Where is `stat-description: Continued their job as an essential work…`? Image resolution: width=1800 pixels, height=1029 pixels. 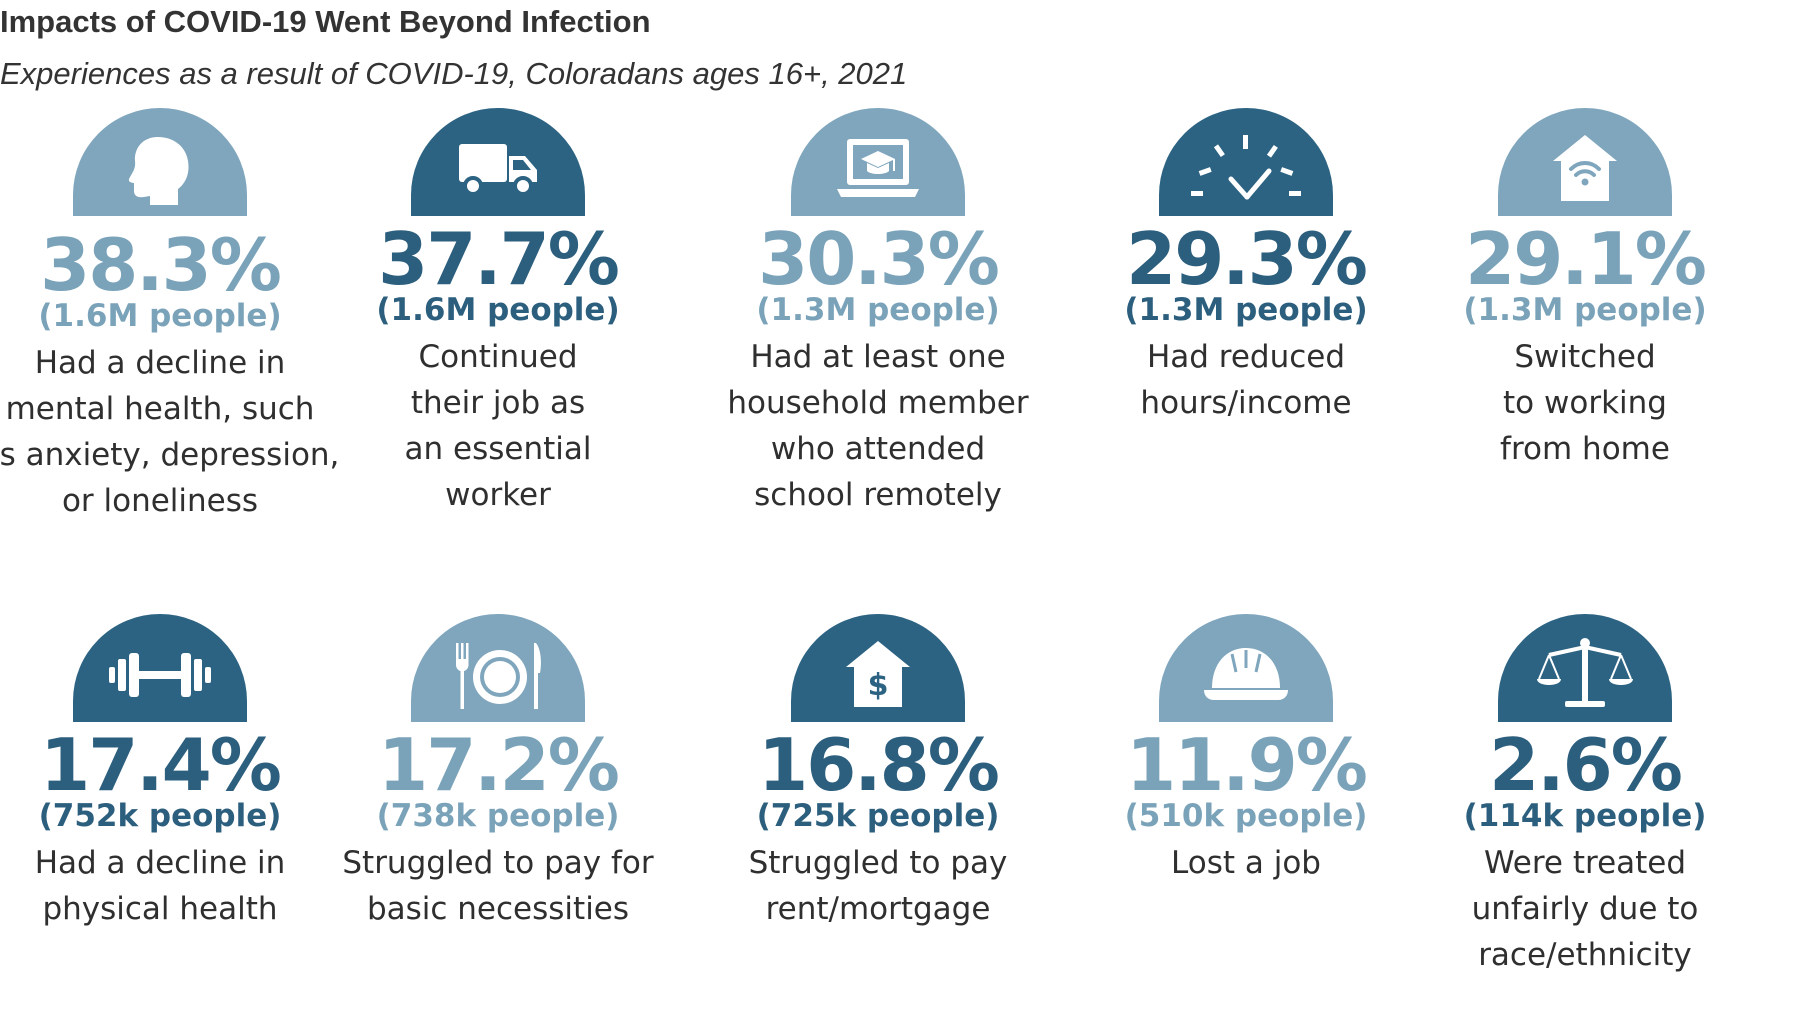
stat-description: Continued their job as an essential work… is located at coordinates (498, 426).